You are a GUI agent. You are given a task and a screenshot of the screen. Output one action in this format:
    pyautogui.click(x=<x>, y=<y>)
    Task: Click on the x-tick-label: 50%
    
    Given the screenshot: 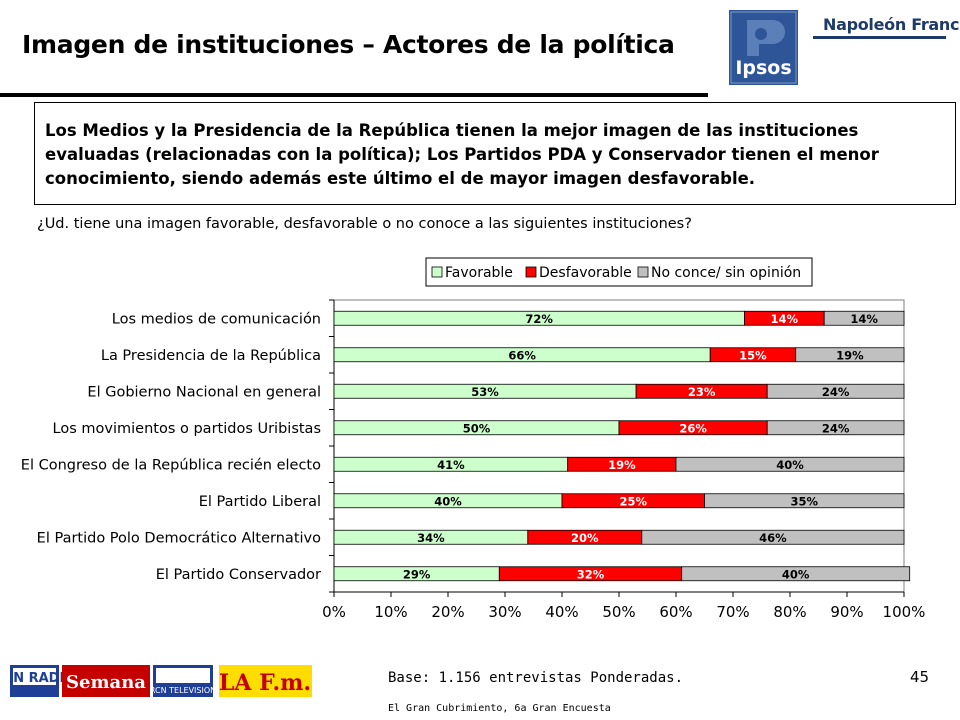 What is the action you would take?
    pyautogui.click(x=618, y=612)
    